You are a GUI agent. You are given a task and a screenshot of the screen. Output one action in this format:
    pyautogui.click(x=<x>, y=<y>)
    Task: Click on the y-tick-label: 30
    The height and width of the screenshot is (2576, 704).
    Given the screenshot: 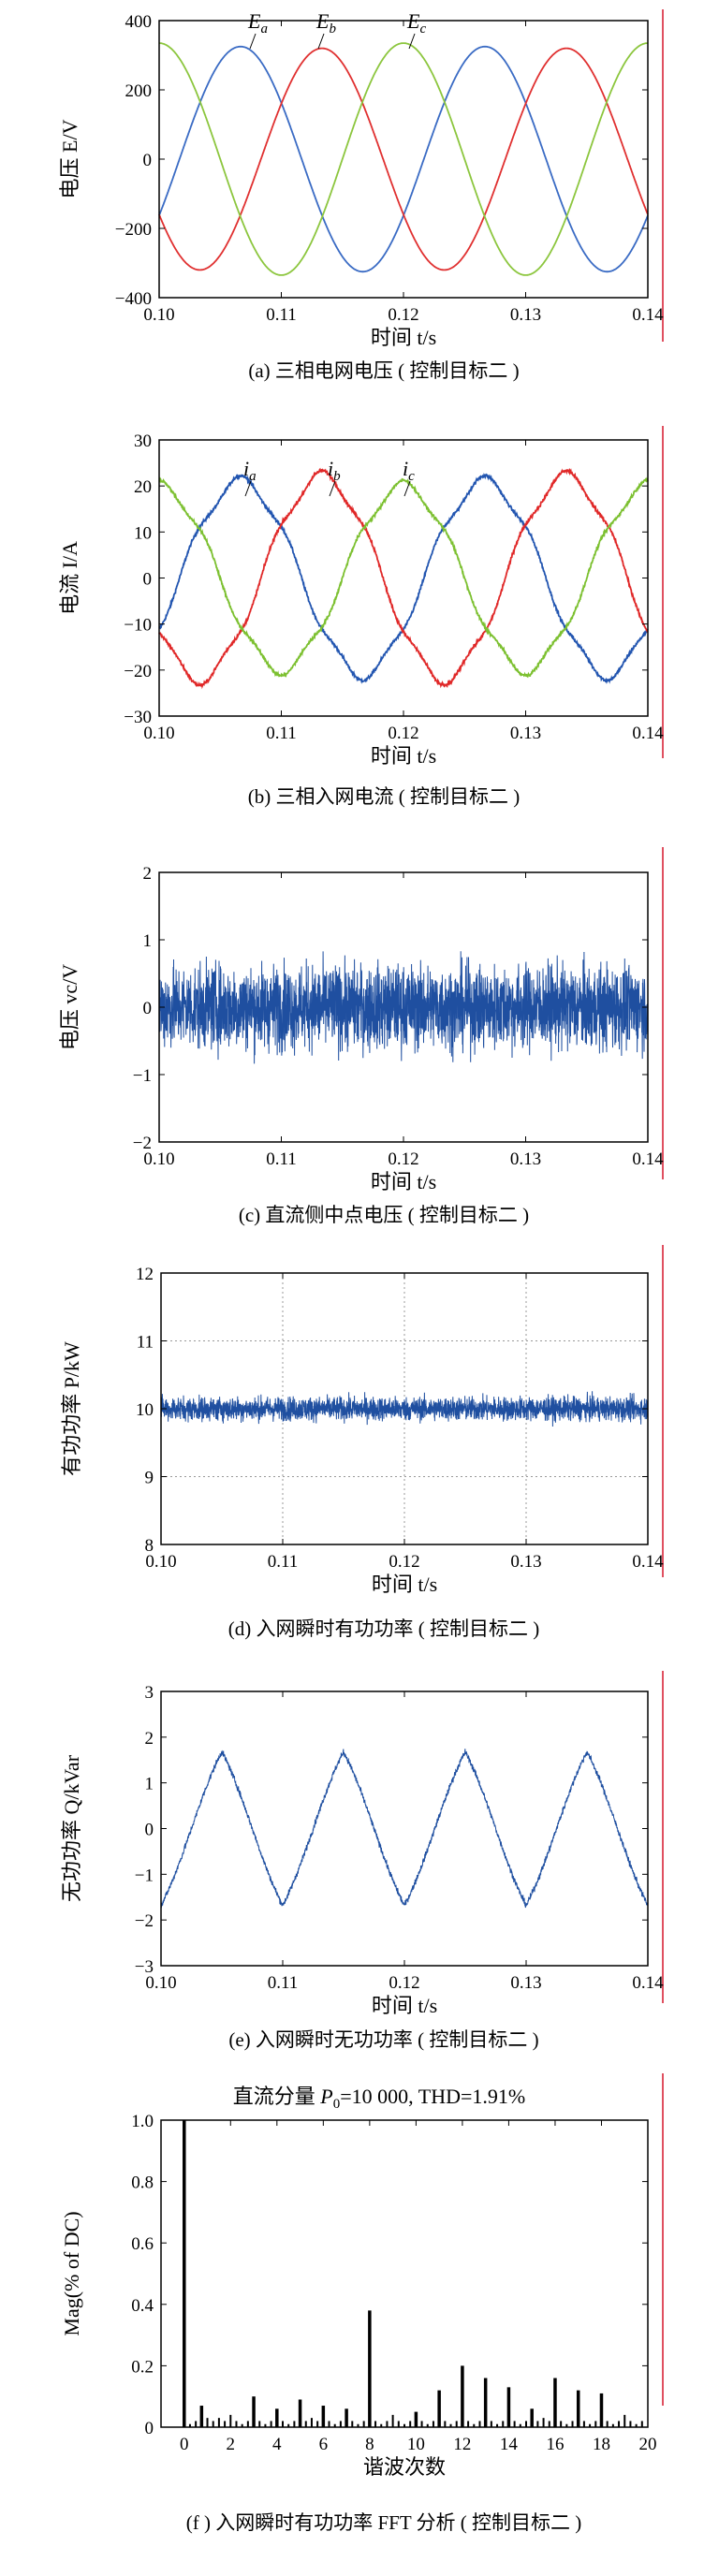 What is the action you would take?
    pyautogui.click(x=143, y=441)
    